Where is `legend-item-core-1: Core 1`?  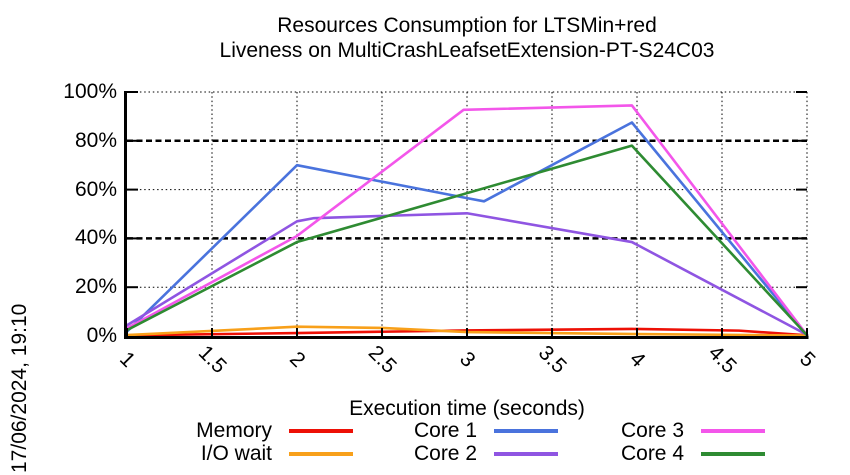 legend-item-core-1: Core 1 is located at coordinates (464, 430).